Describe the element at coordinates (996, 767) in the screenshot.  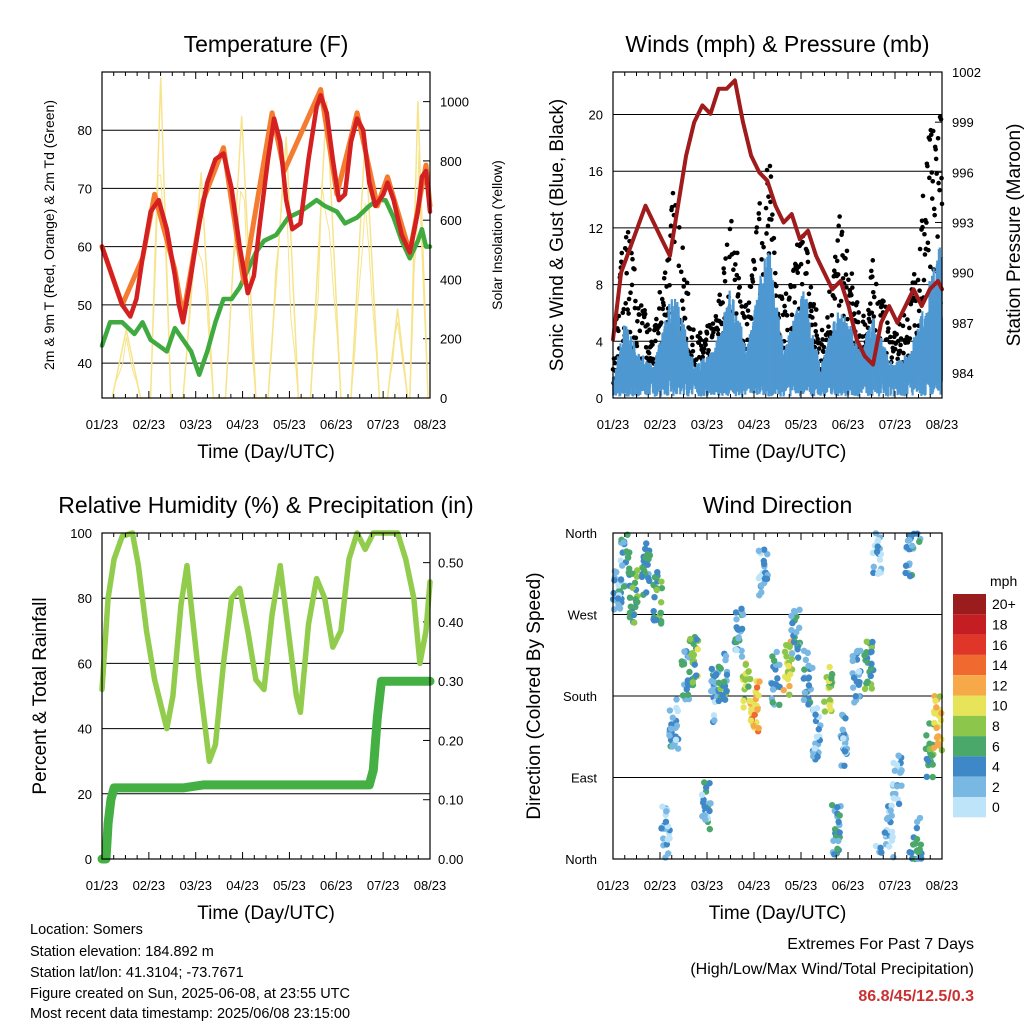
I see `legend-label: 4` at that location.